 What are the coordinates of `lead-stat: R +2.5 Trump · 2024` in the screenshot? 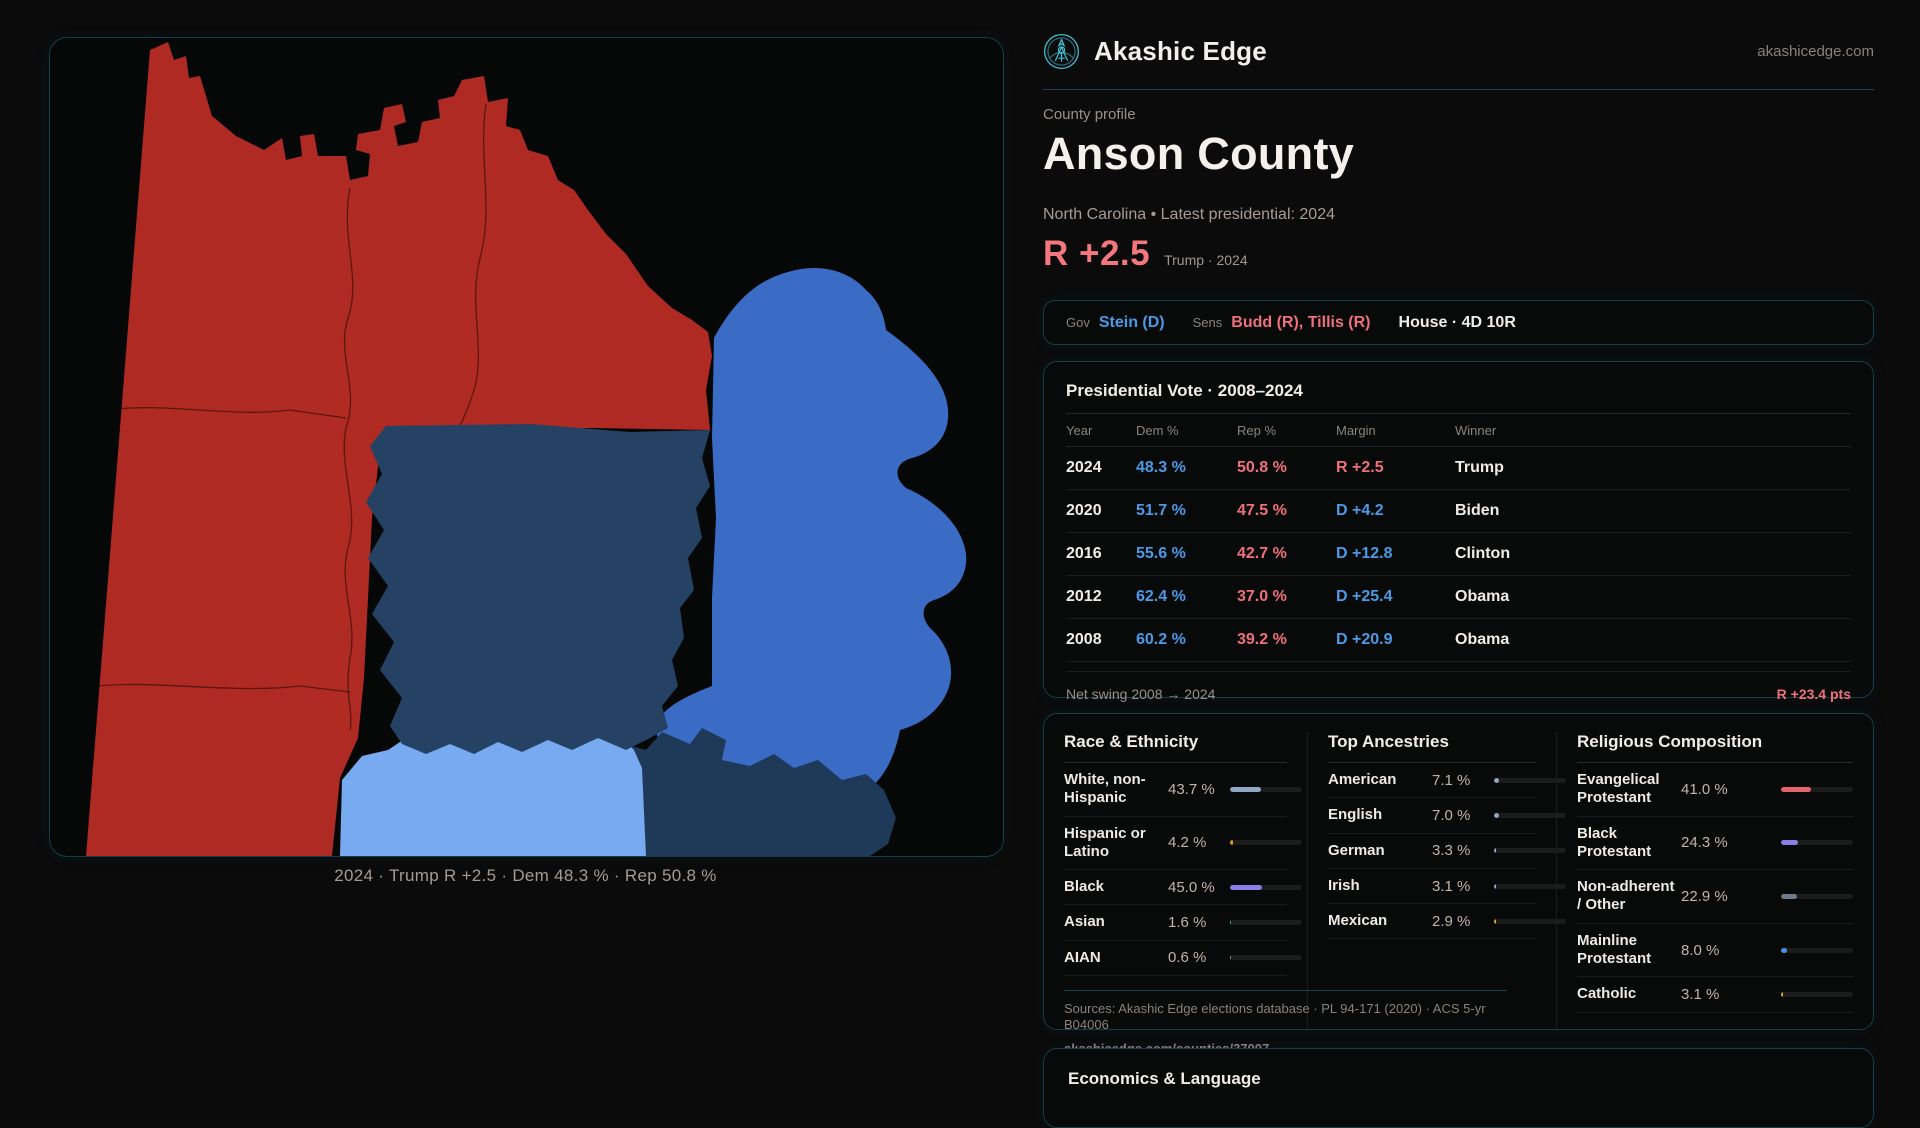 It's located at (1145, 253).